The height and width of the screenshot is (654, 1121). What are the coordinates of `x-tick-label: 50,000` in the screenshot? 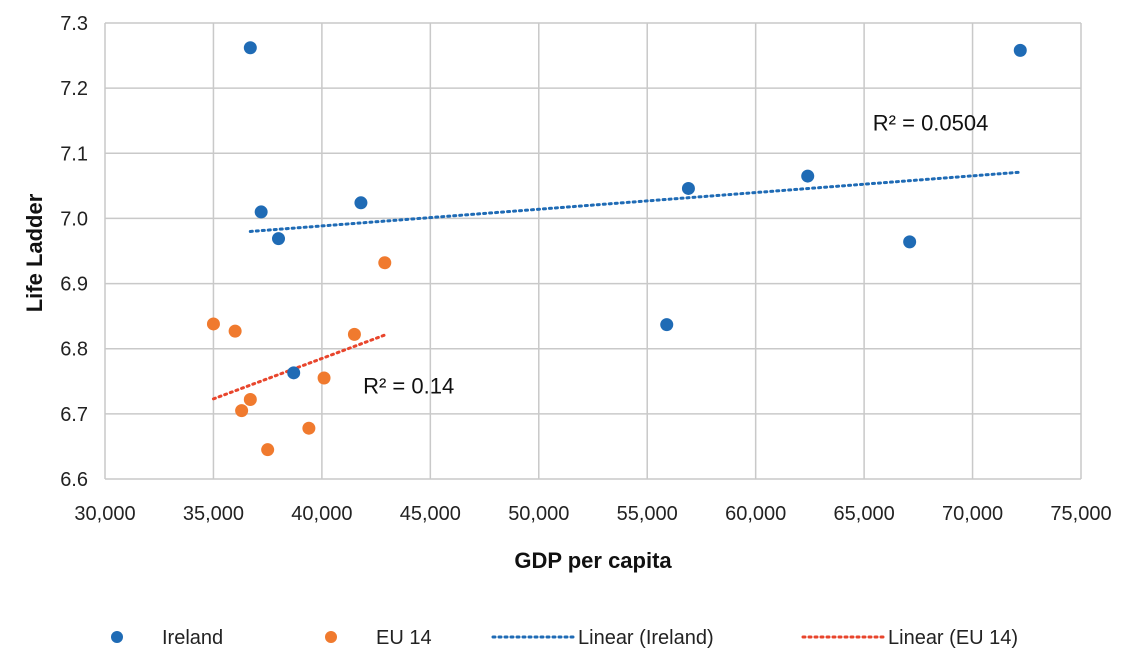 It's located at (538, 514).